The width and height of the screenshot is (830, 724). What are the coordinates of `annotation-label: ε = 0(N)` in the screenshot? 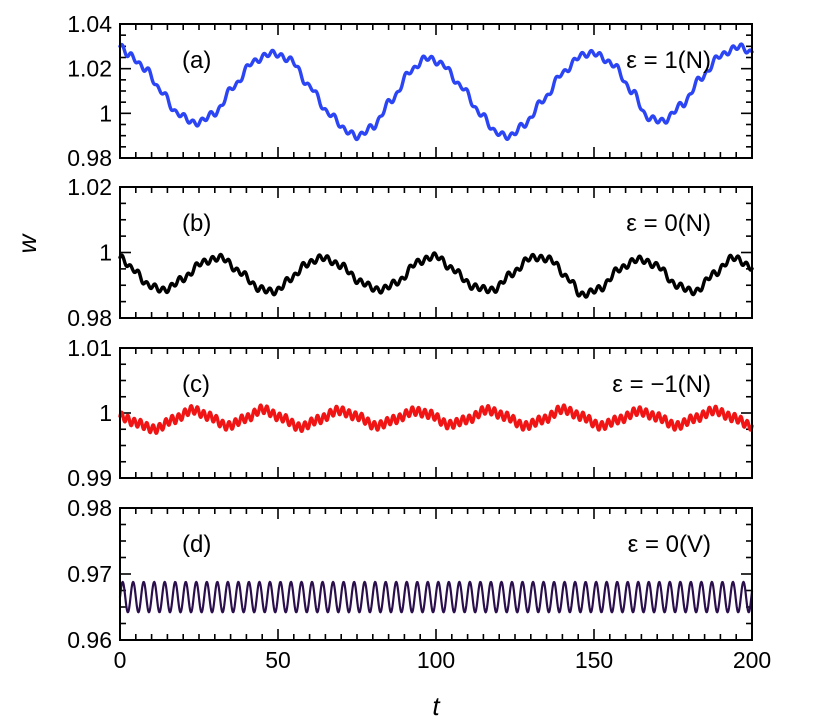 It's located at (668, 223).